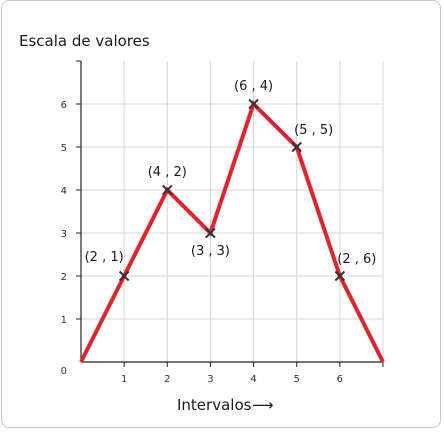 This screenshot has height=432, width=444. What do you see at coordinates (340, 379) in the screenshot?
I see `x-tick-label: 6` at bounding box center [340, 379].